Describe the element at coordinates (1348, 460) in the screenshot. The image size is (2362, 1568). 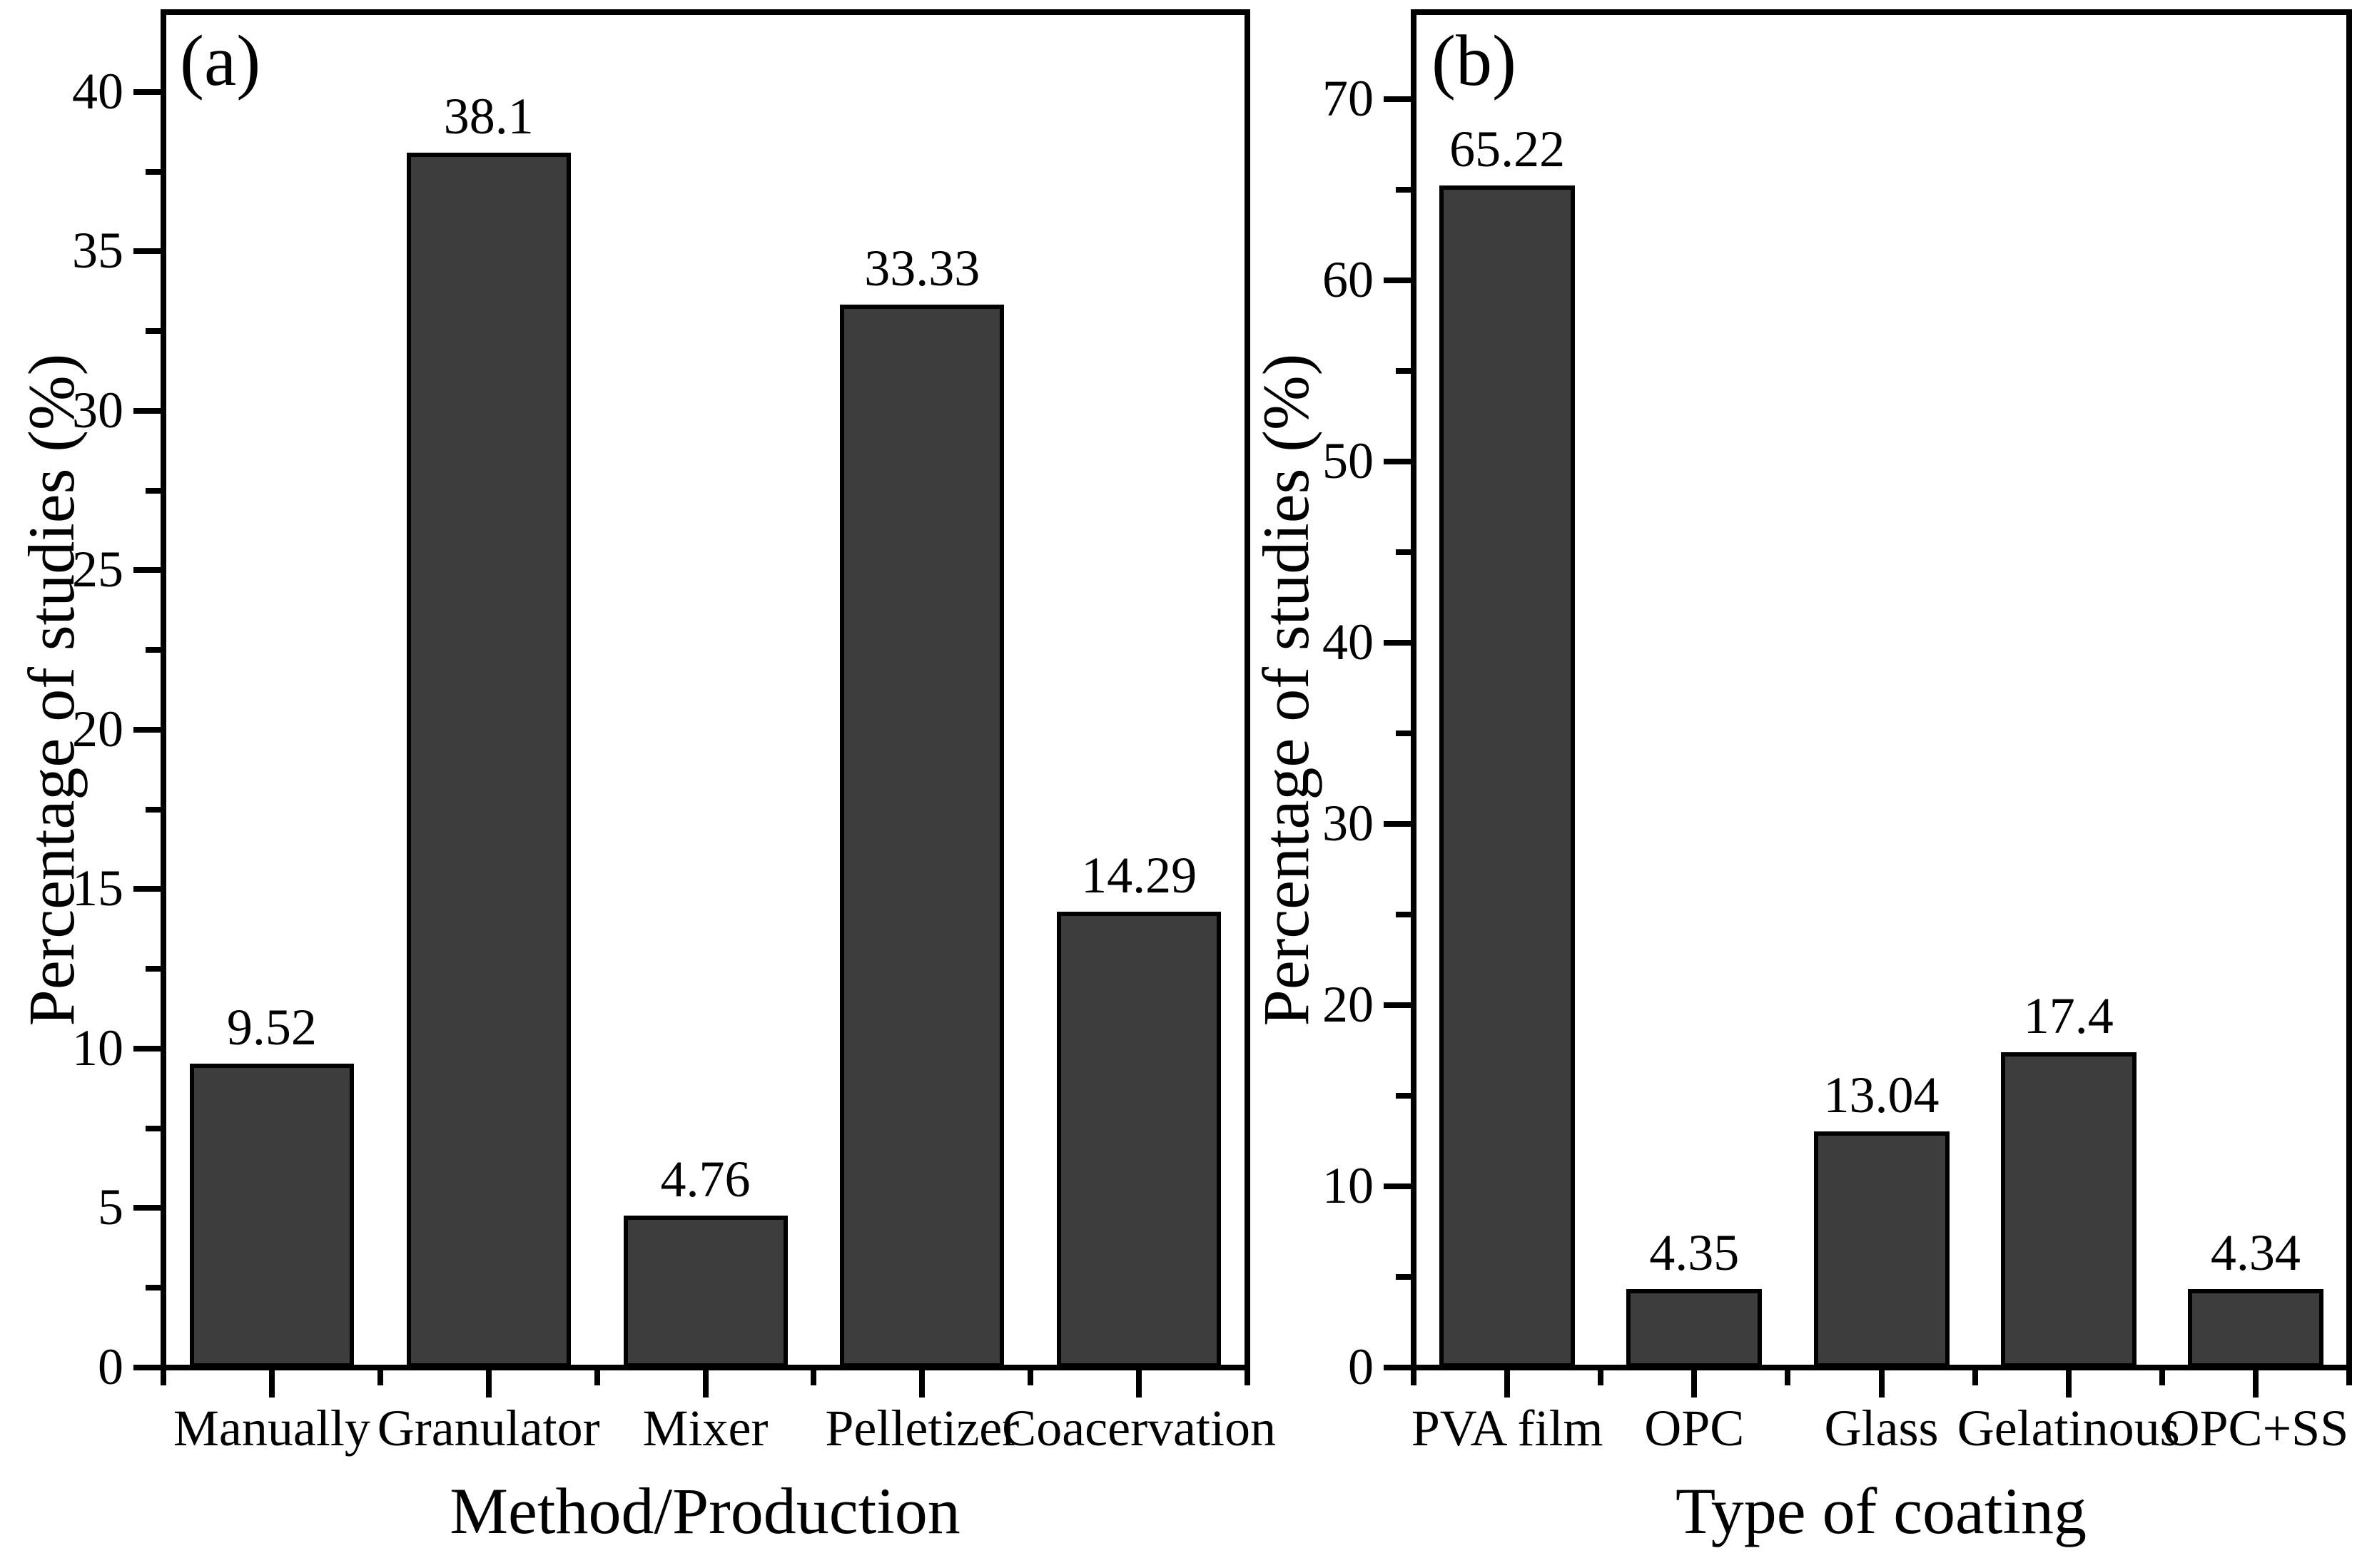
I see `y-axis-tick-label-b: 50` at that location.